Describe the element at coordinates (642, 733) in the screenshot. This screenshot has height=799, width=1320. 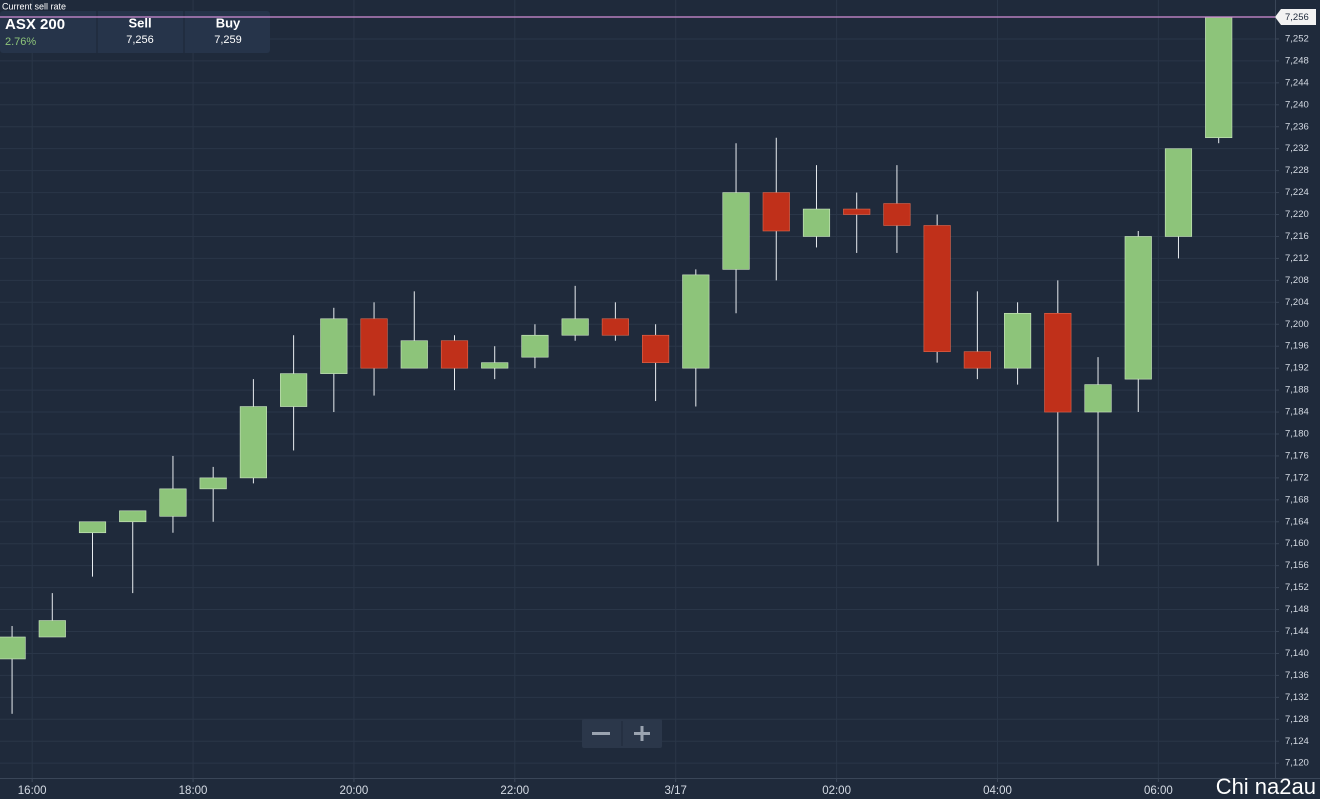
I see `zoom-in-bar` at that location.